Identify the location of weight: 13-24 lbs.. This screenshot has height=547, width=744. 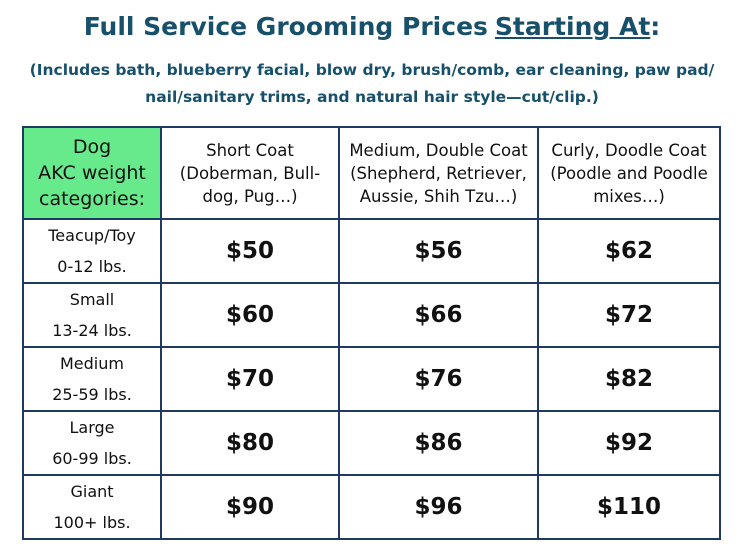
(92, 330).